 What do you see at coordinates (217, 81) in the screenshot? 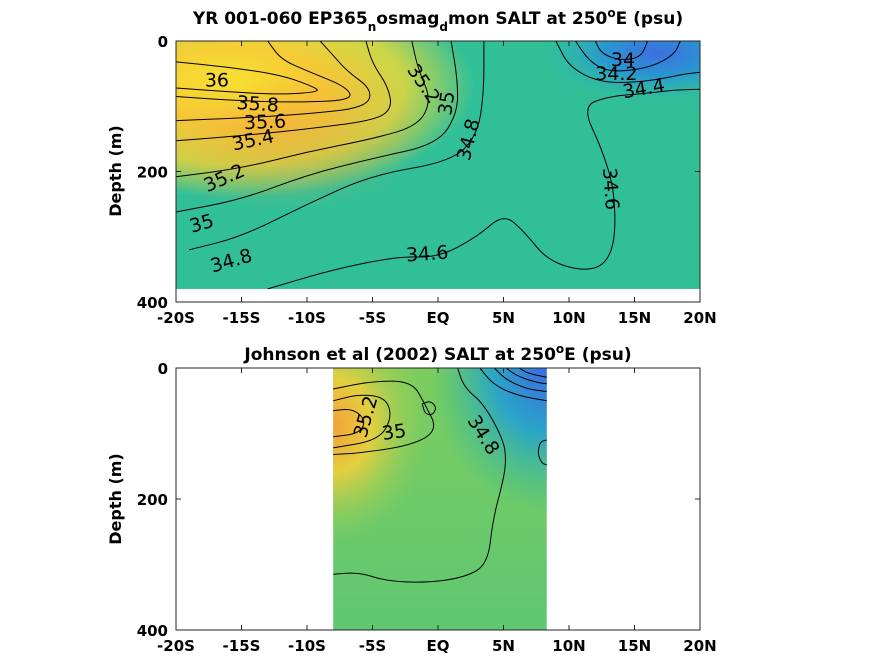
I see `contour-label: 36` at bounding box center [217, 81].